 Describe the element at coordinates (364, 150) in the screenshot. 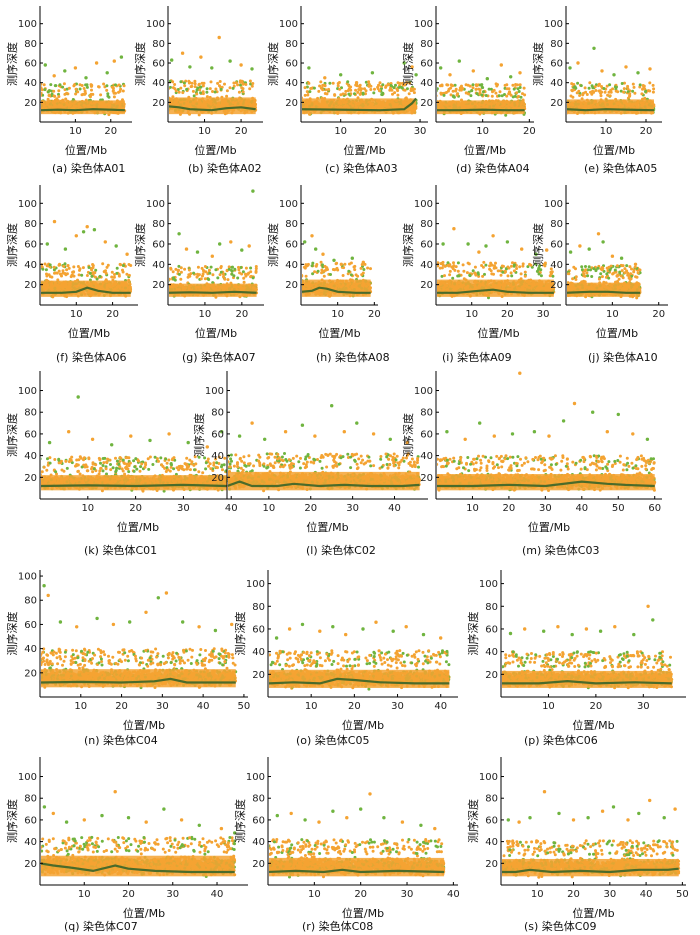

I see `x-axis-label: 位置/Mb` at that location.